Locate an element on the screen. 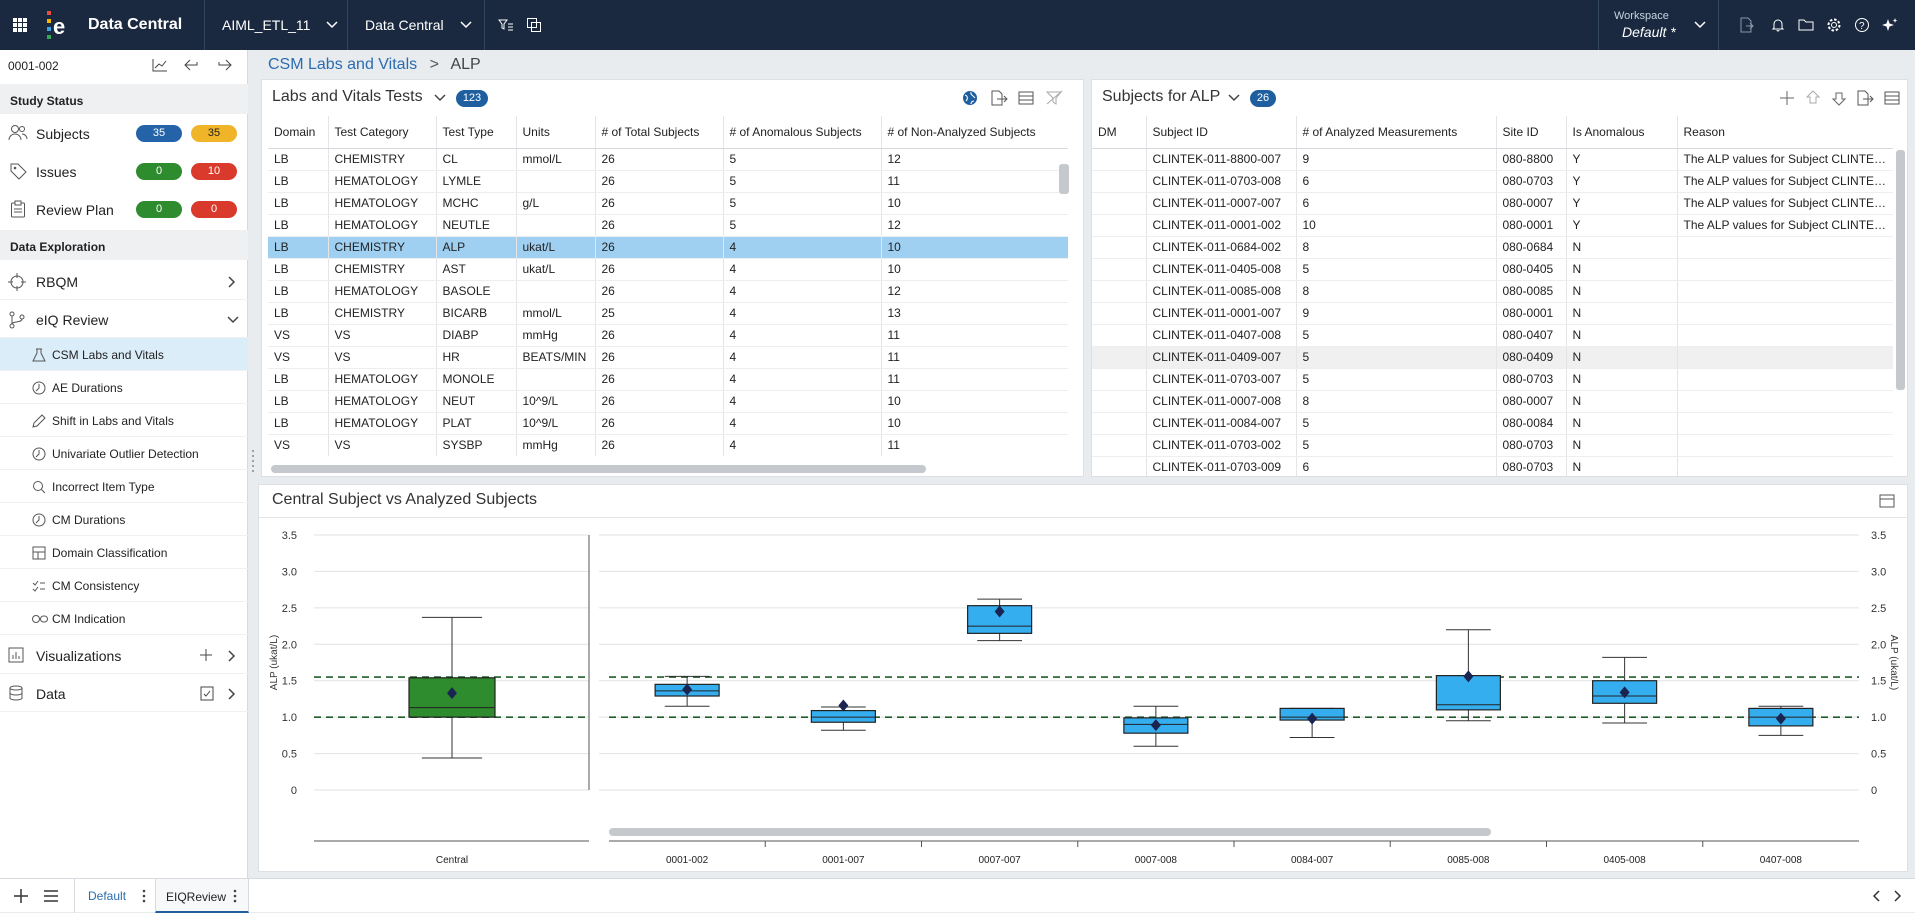 The height and width of the screenshot is (913, 1915). column-header: Units is located at coordinates (556, 132).